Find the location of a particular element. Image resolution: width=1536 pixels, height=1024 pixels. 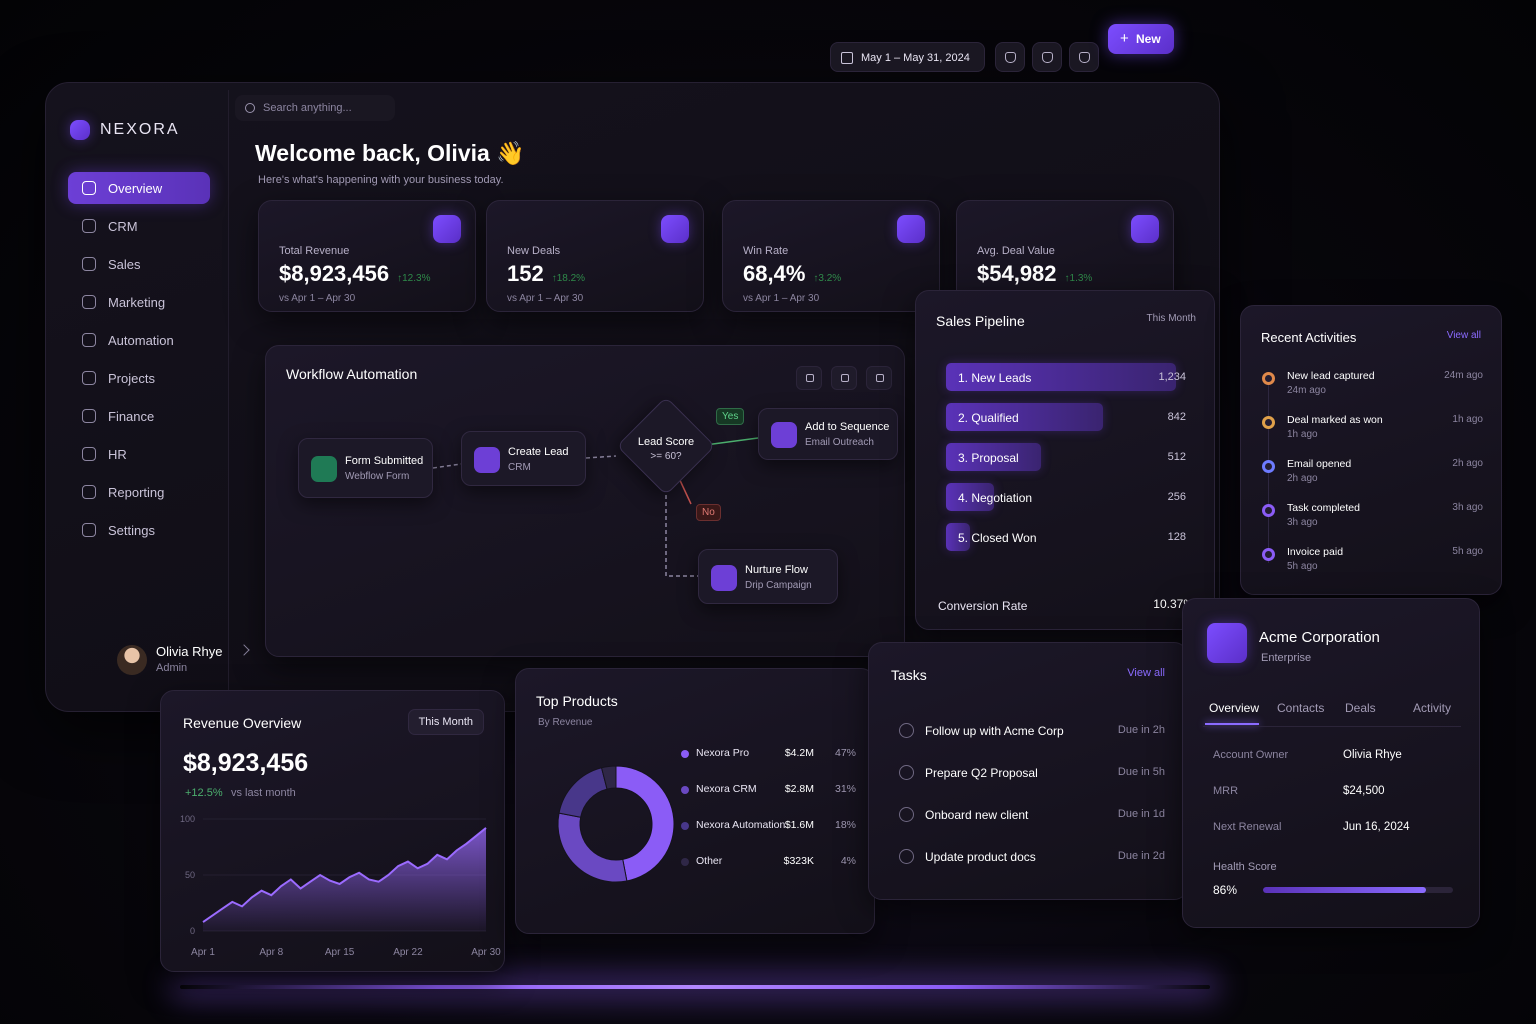

legend-name: Nexora CRM is located at coordinates (726, 789).